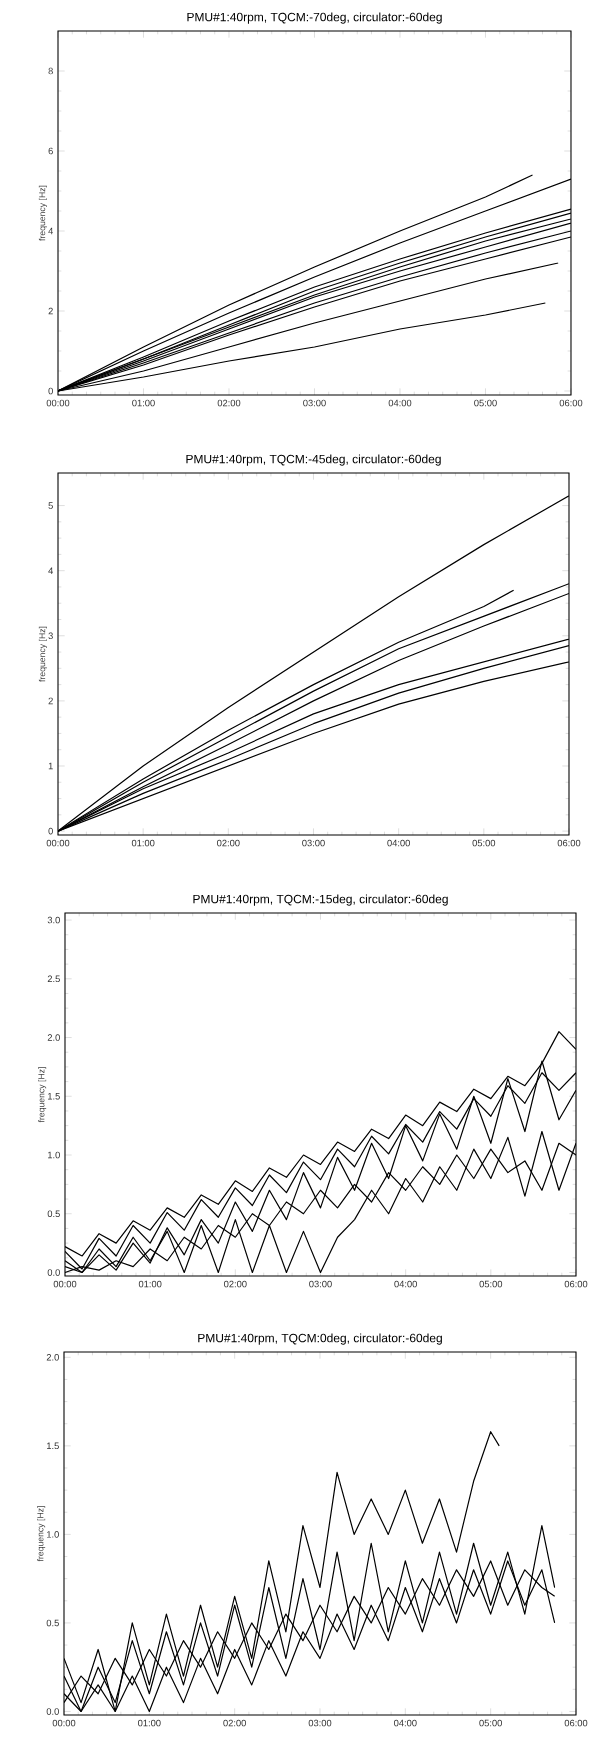 Image resolution: width=602 pixels, height=1745 pixels. Describe the element at coordinates (320, 900) in the screenshot. I see `chart-title: PMU#1:40rpm, TQCM:-15deg, circulator:-60deg` at that location.